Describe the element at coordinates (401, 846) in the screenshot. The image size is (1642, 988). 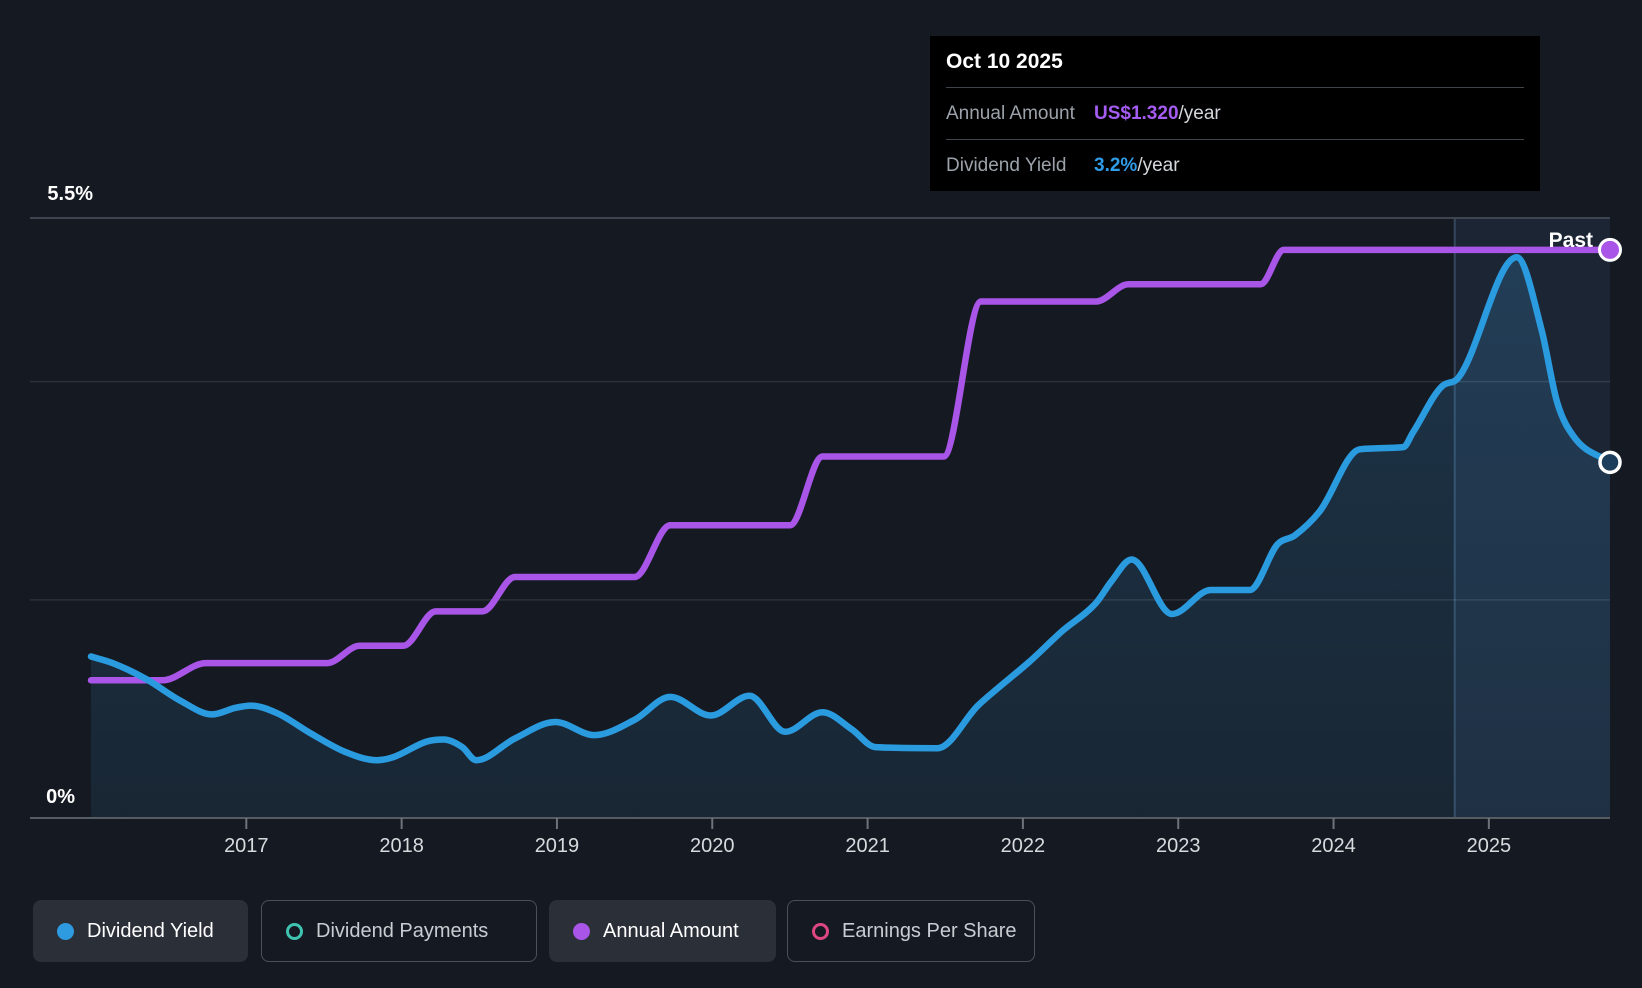
I see `x-tick-label-2018: 2018` at that location.